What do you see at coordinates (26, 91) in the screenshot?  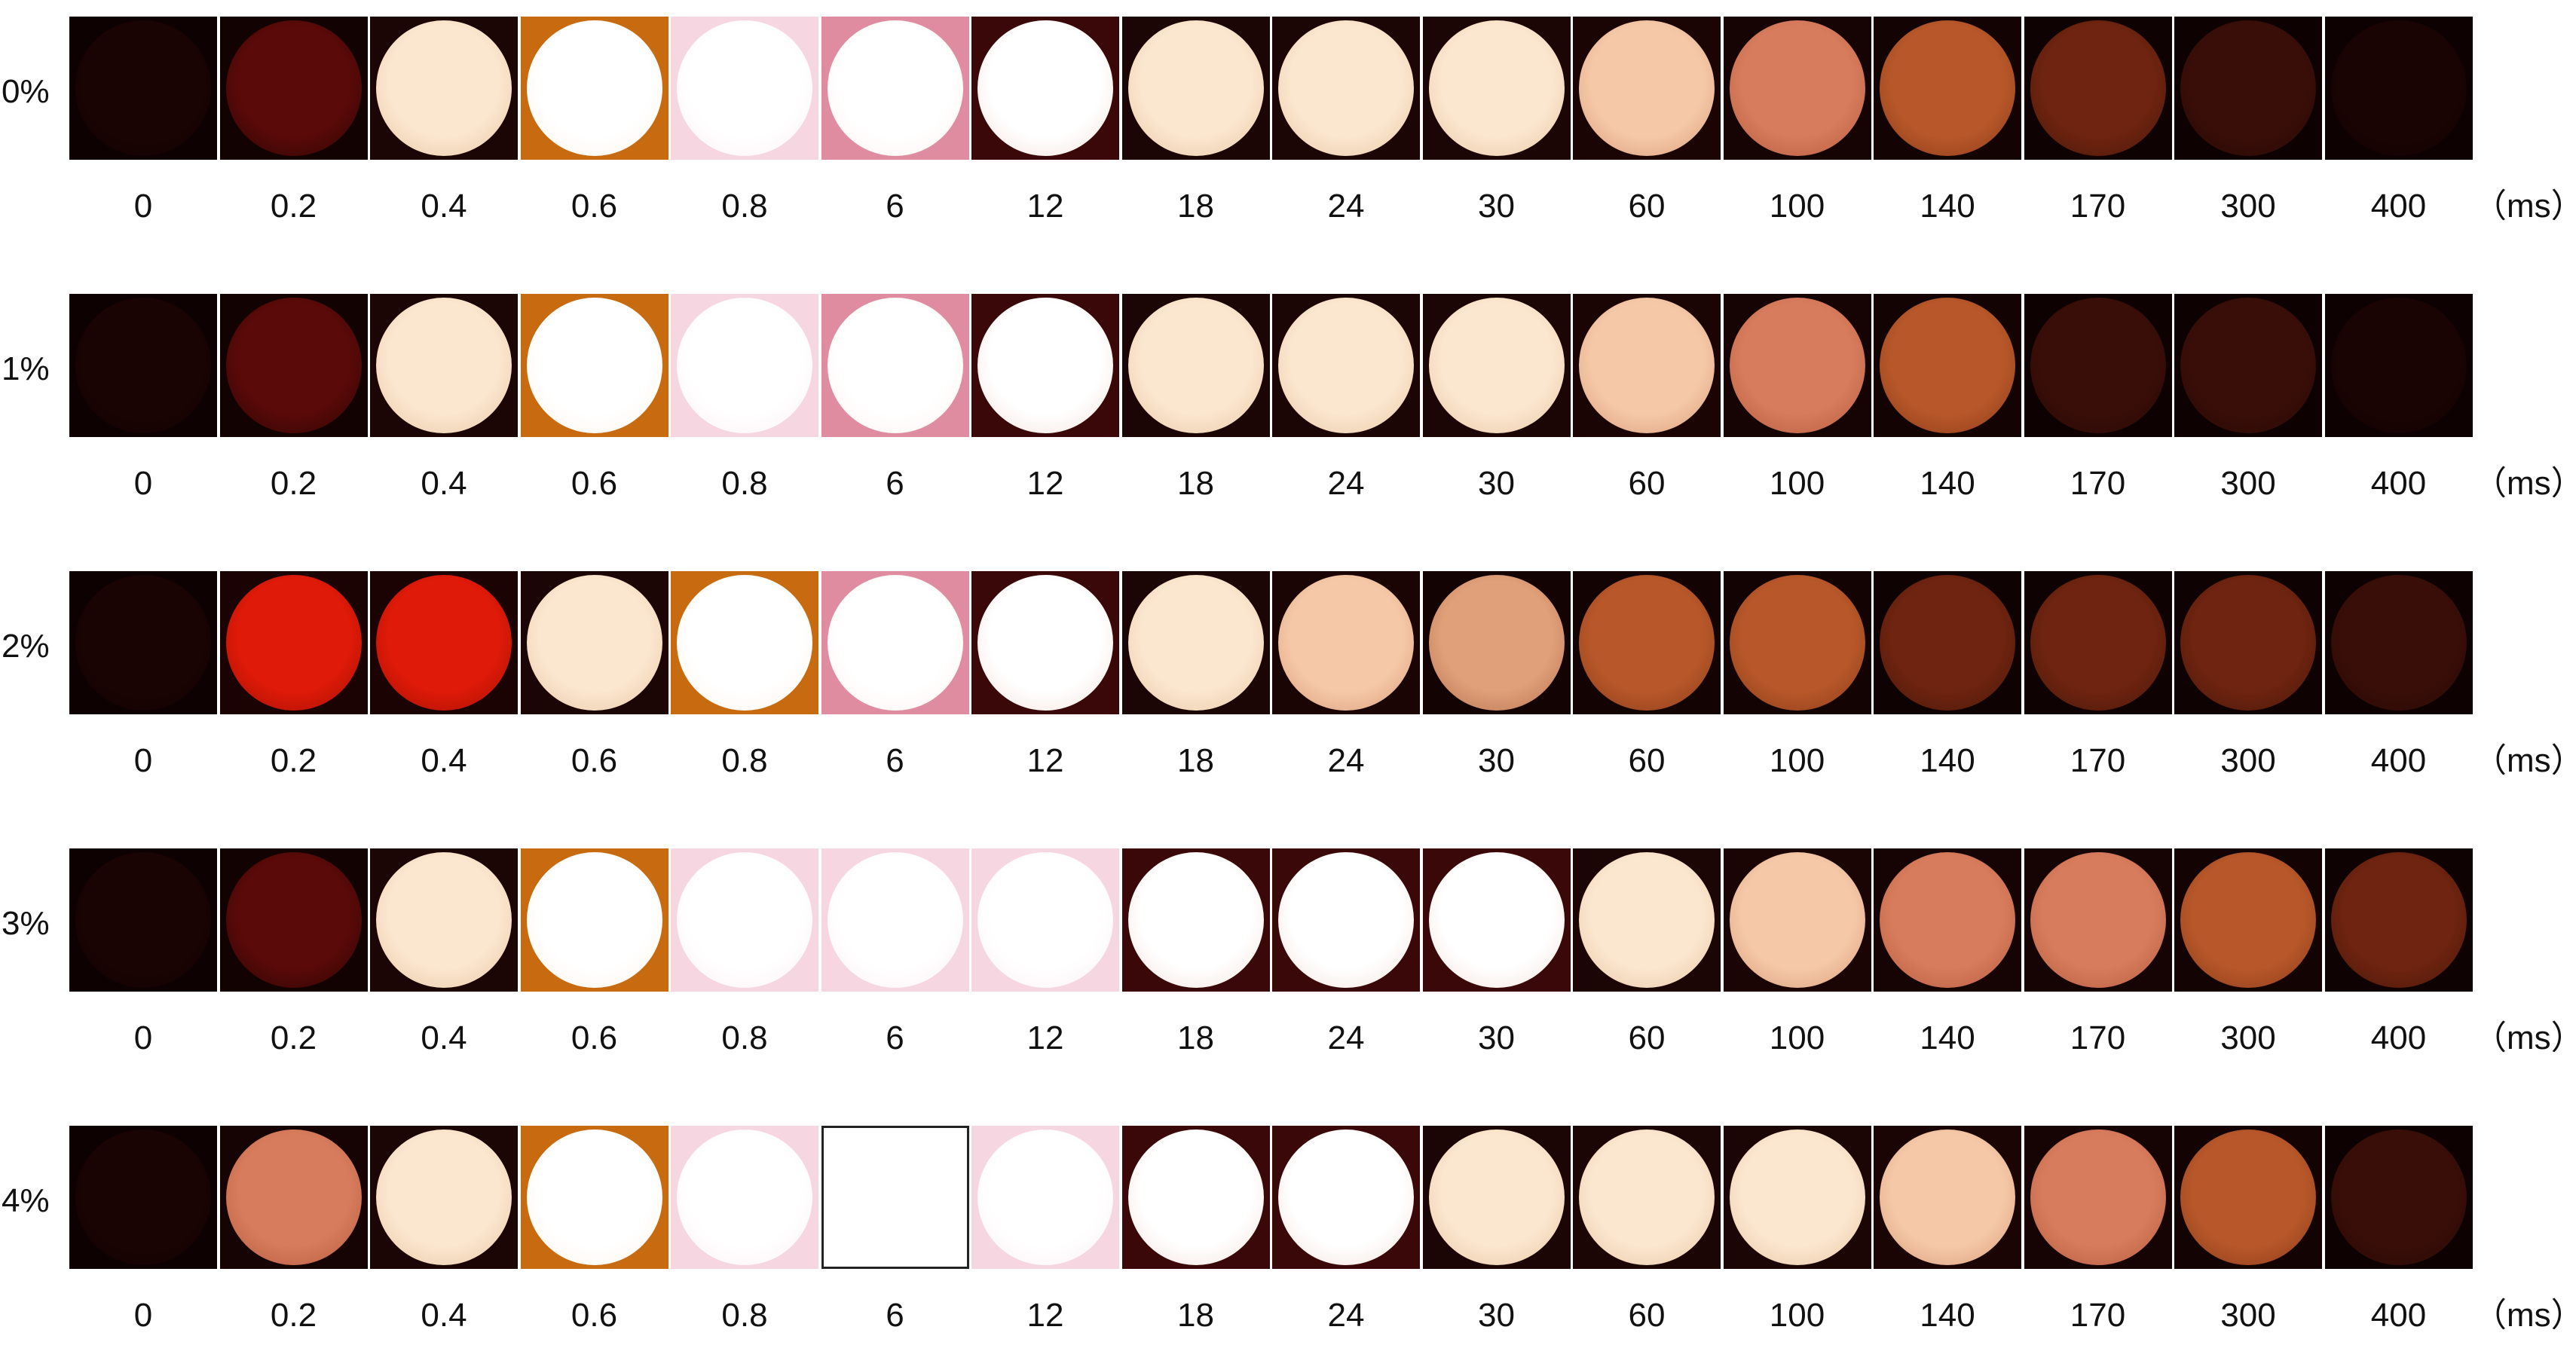 I see `row-label: 0%` at bounding box center [26, 91].